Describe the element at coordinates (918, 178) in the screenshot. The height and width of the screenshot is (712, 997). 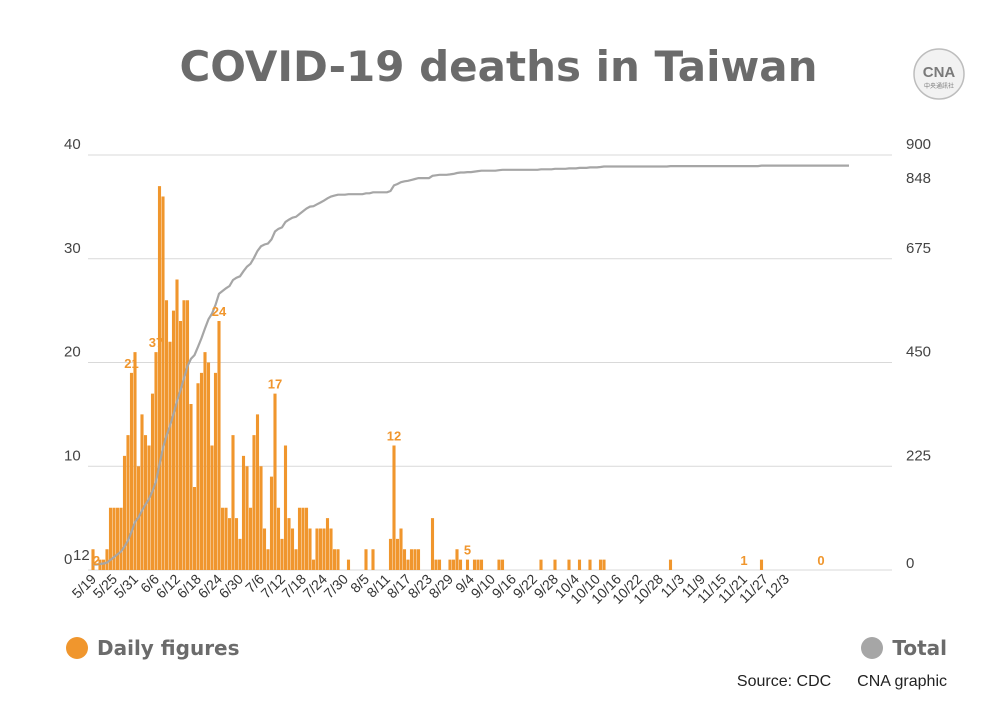
I see `data-label: 848` at that location.